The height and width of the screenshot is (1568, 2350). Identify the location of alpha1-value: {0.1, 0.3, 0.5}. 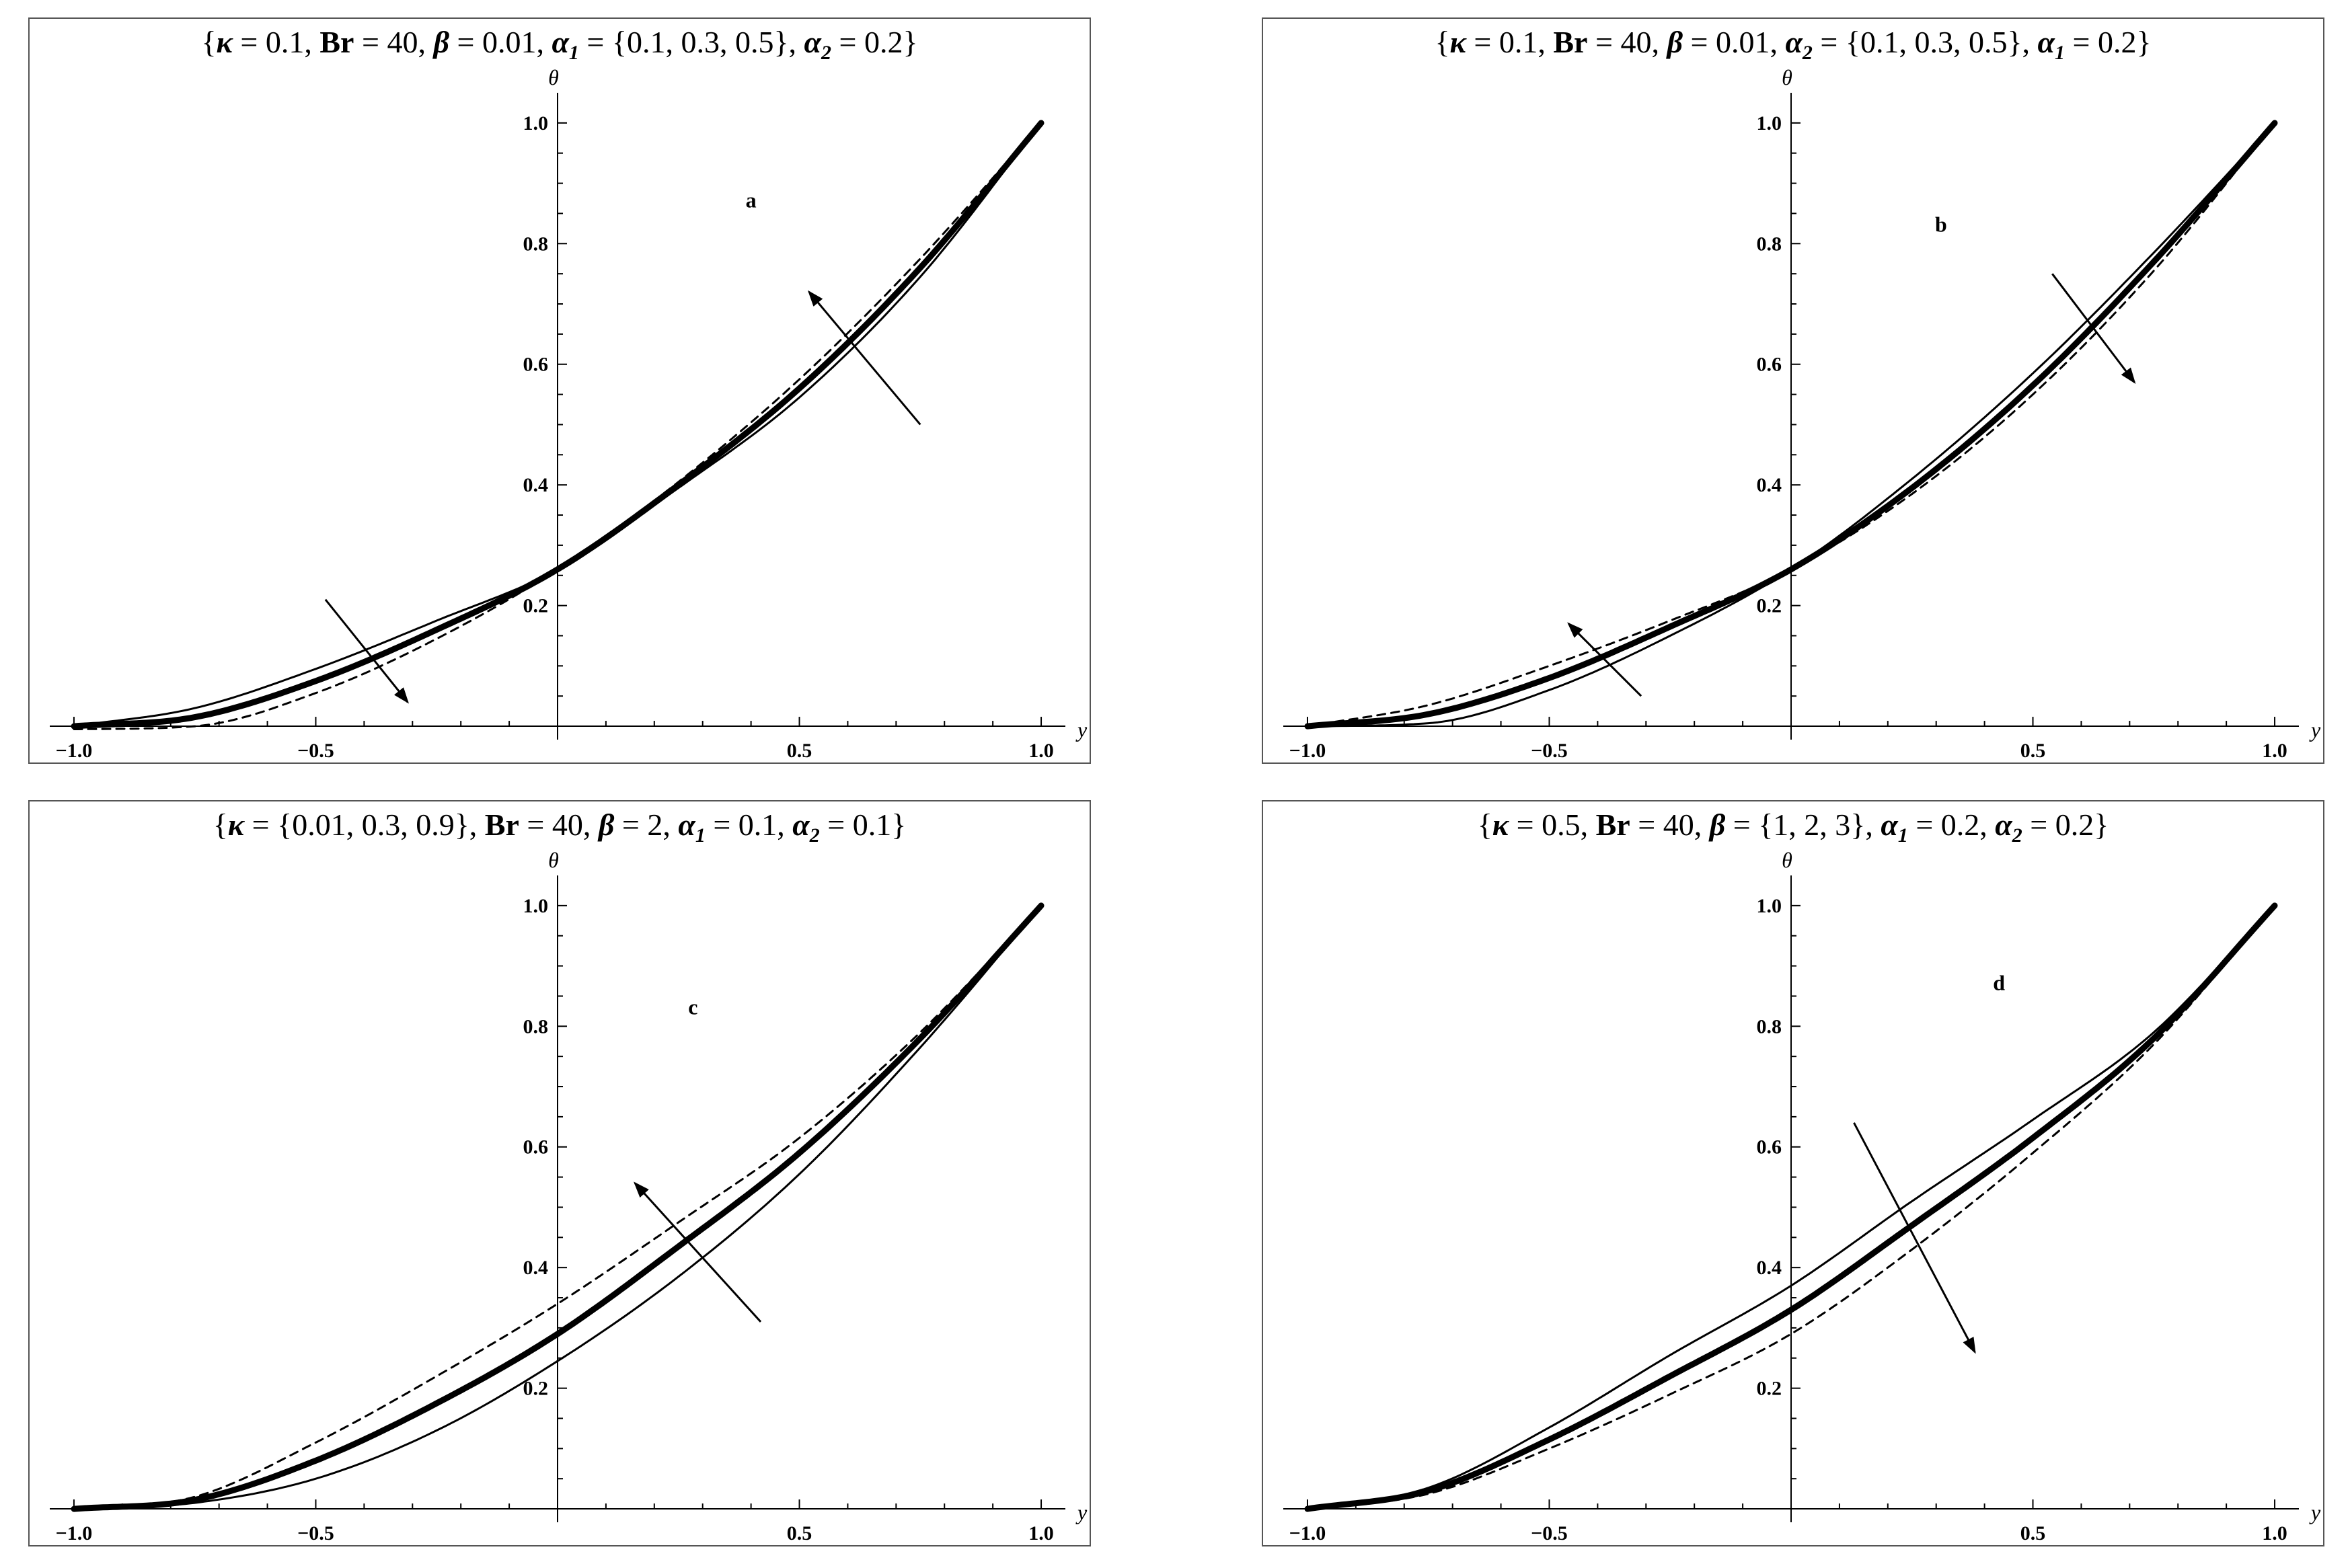
(700, 42).